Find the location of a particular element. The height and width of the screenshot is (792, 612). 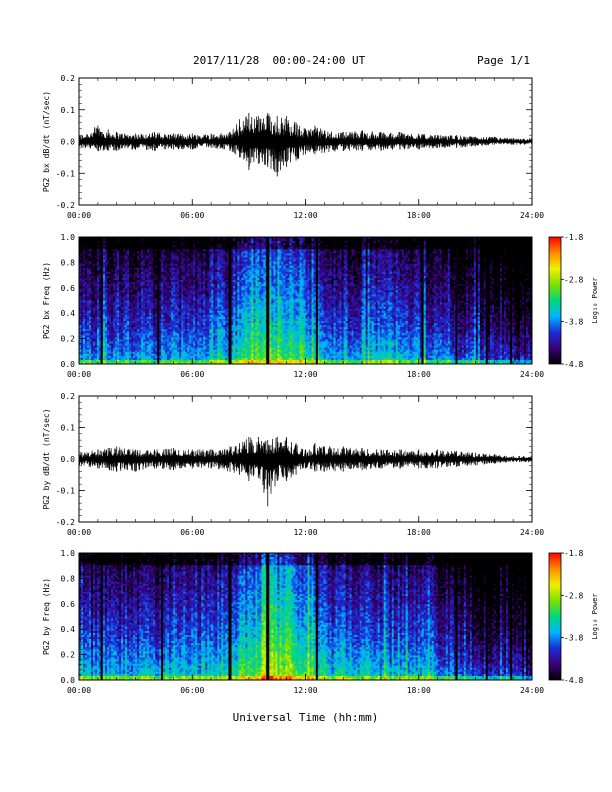

header-page-number: Page 1/1 is located at coordinates (503, 60).